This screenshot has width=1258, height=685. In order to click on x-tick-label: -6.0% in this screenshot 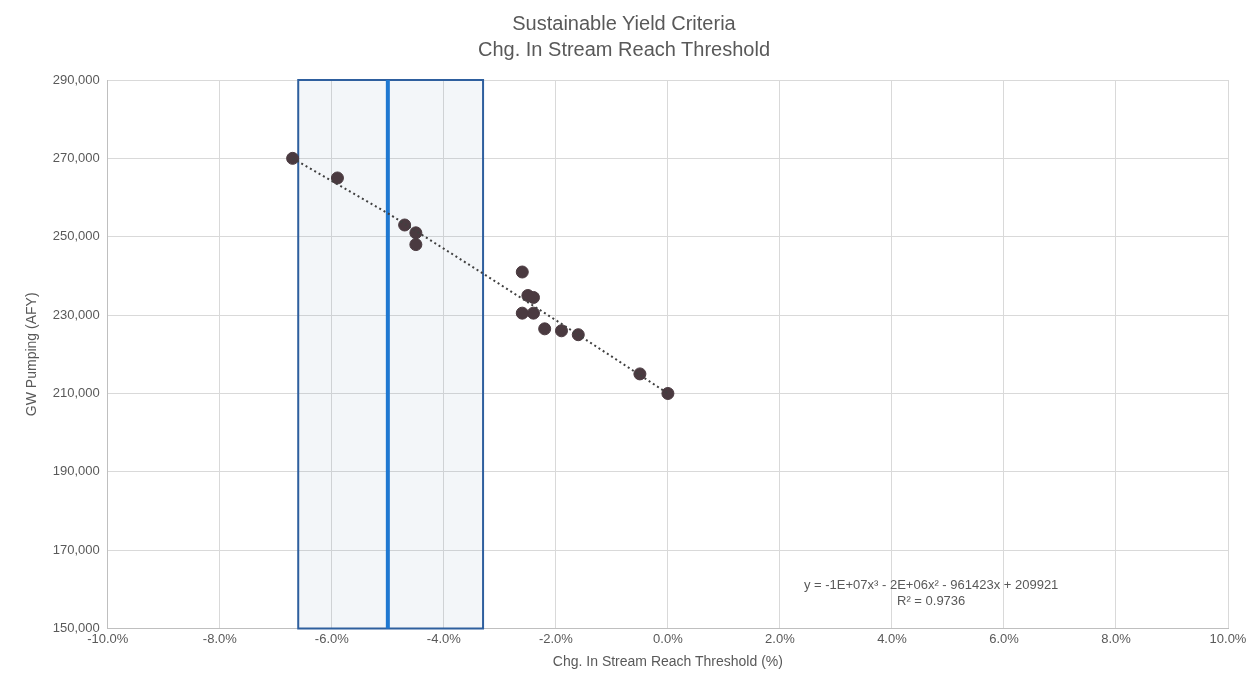, I will do `click(332, 638)`.